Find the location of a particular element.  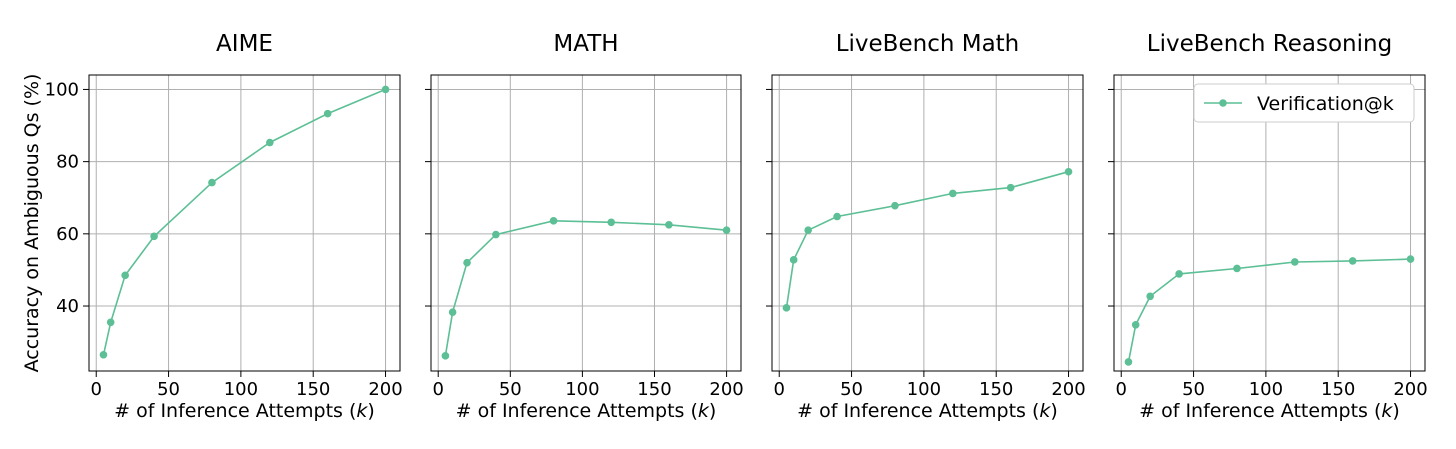

legend-marker is located at coordinates (1223, 103).